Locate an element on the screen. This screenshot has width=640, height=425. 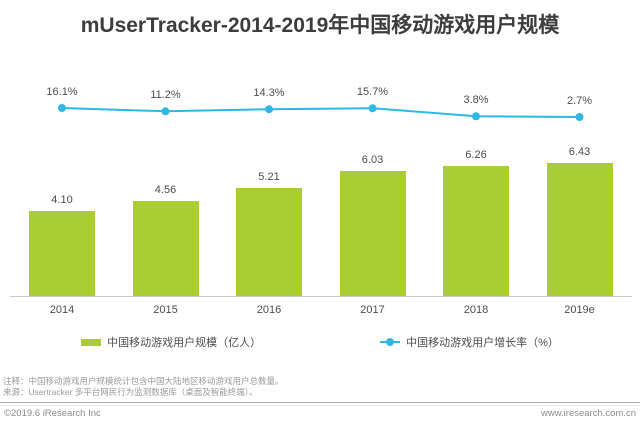
legend-item-line: 中国移动游戏用户增长率（%） is located at coordinates (469, 342).